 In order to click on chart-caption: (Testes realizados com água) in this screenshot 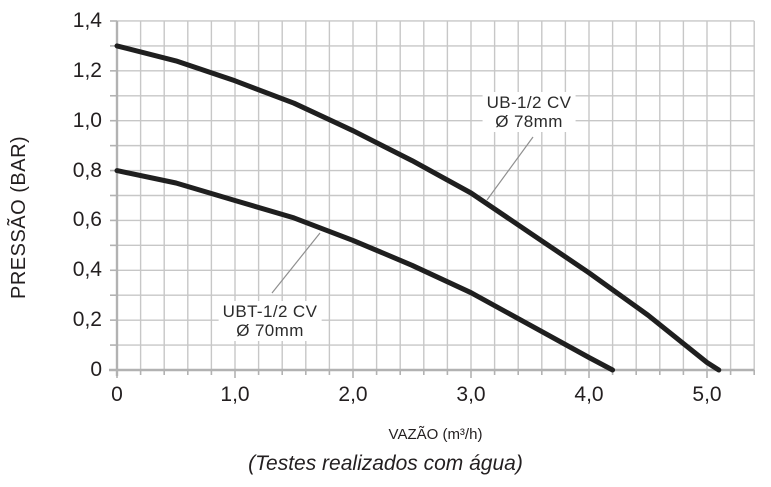, I will do `click(385, 463)`.